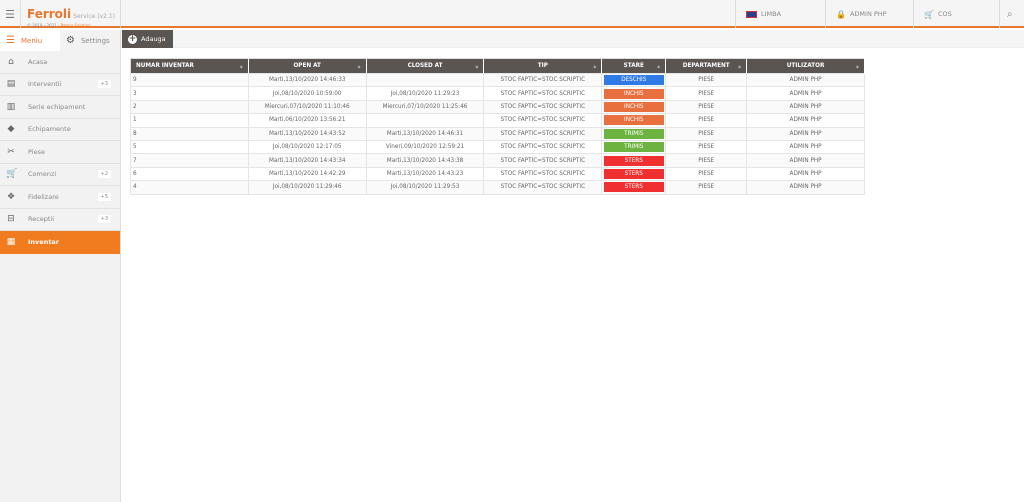 This screenshot has width=1024, height=502. Describe the element at coordinates (841, 14) in the screenshot. I see `lock-icon: 🔒` at that location.